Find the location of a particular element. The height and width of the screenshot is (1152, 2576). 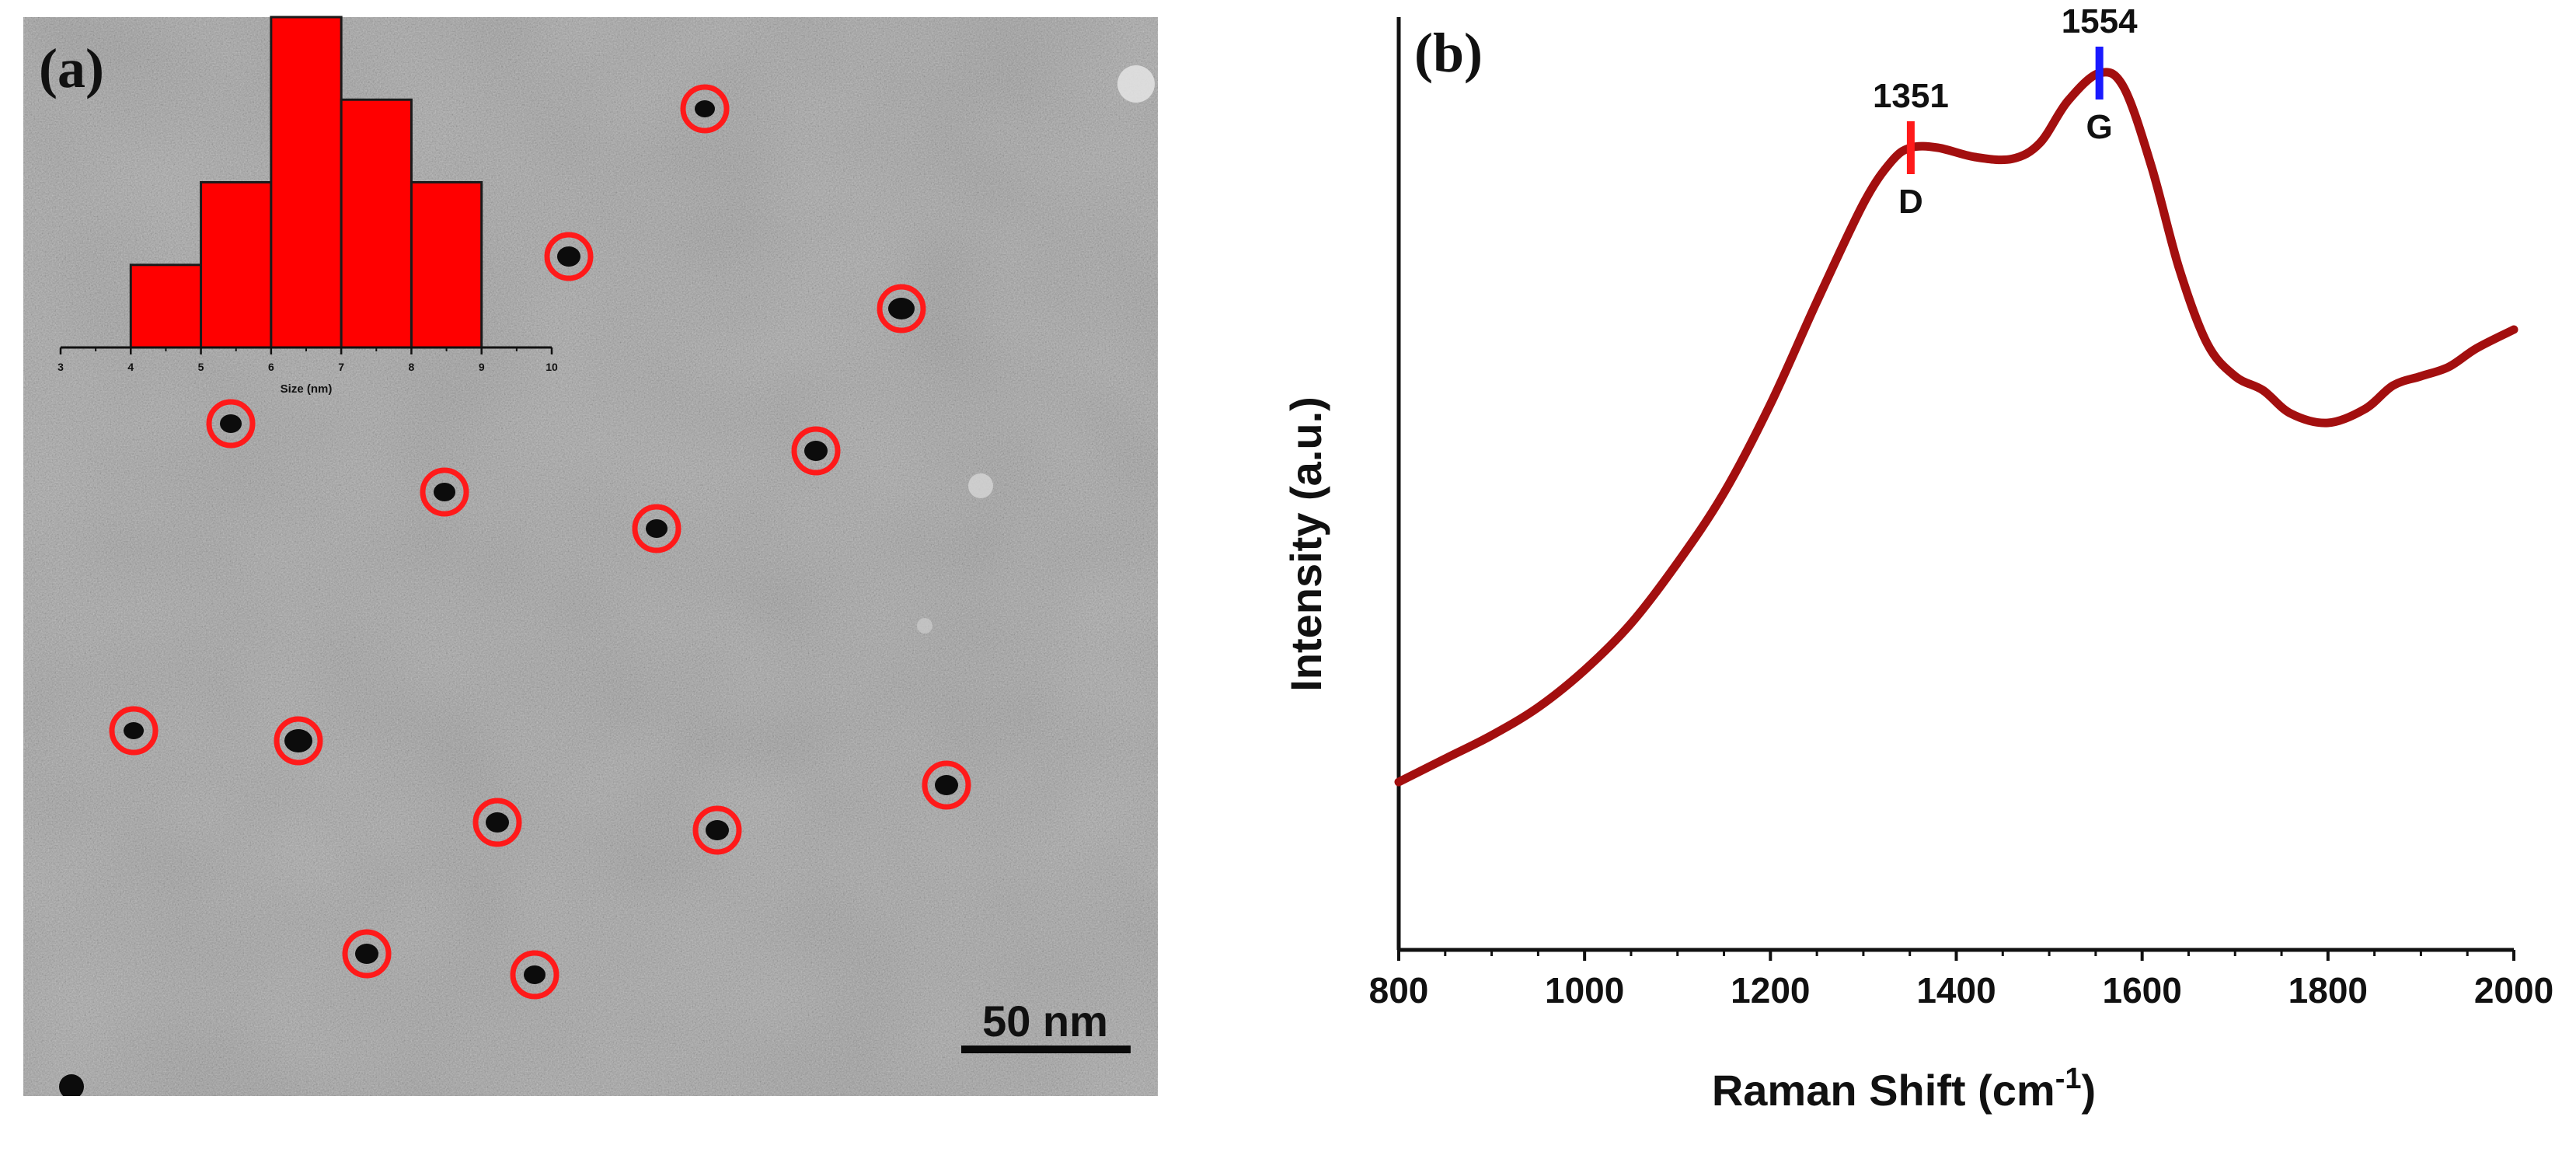

x-tick-label: 1200 is located at coordinates (1770, 990).